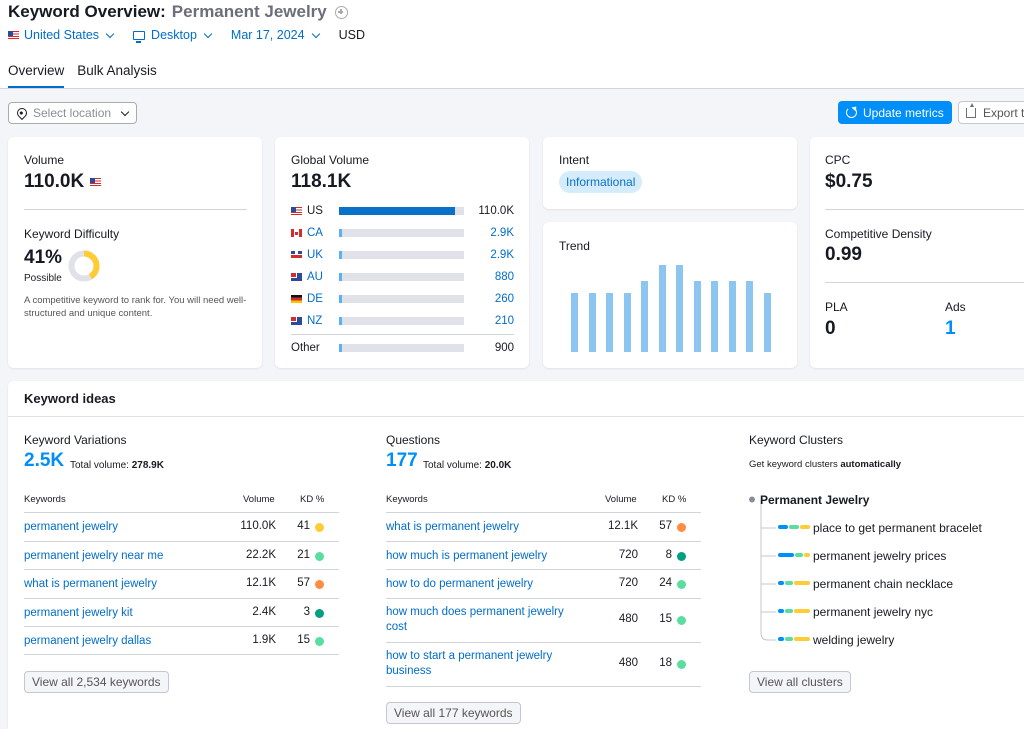 Image resolution: width=1024 pixels, height=729 pixels. Describe the element at coordinates (836, 307) in the screenshot. I see `pla-label: PLA` at that location.